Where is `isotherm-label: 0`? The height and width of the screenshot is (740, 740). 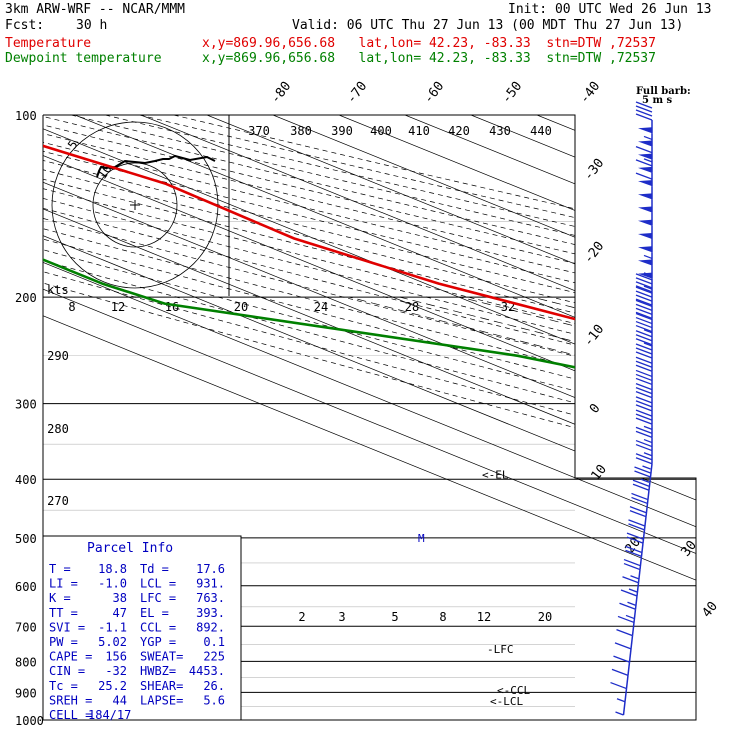
isotherm-label: 0 is located at coordinates (595, 408).